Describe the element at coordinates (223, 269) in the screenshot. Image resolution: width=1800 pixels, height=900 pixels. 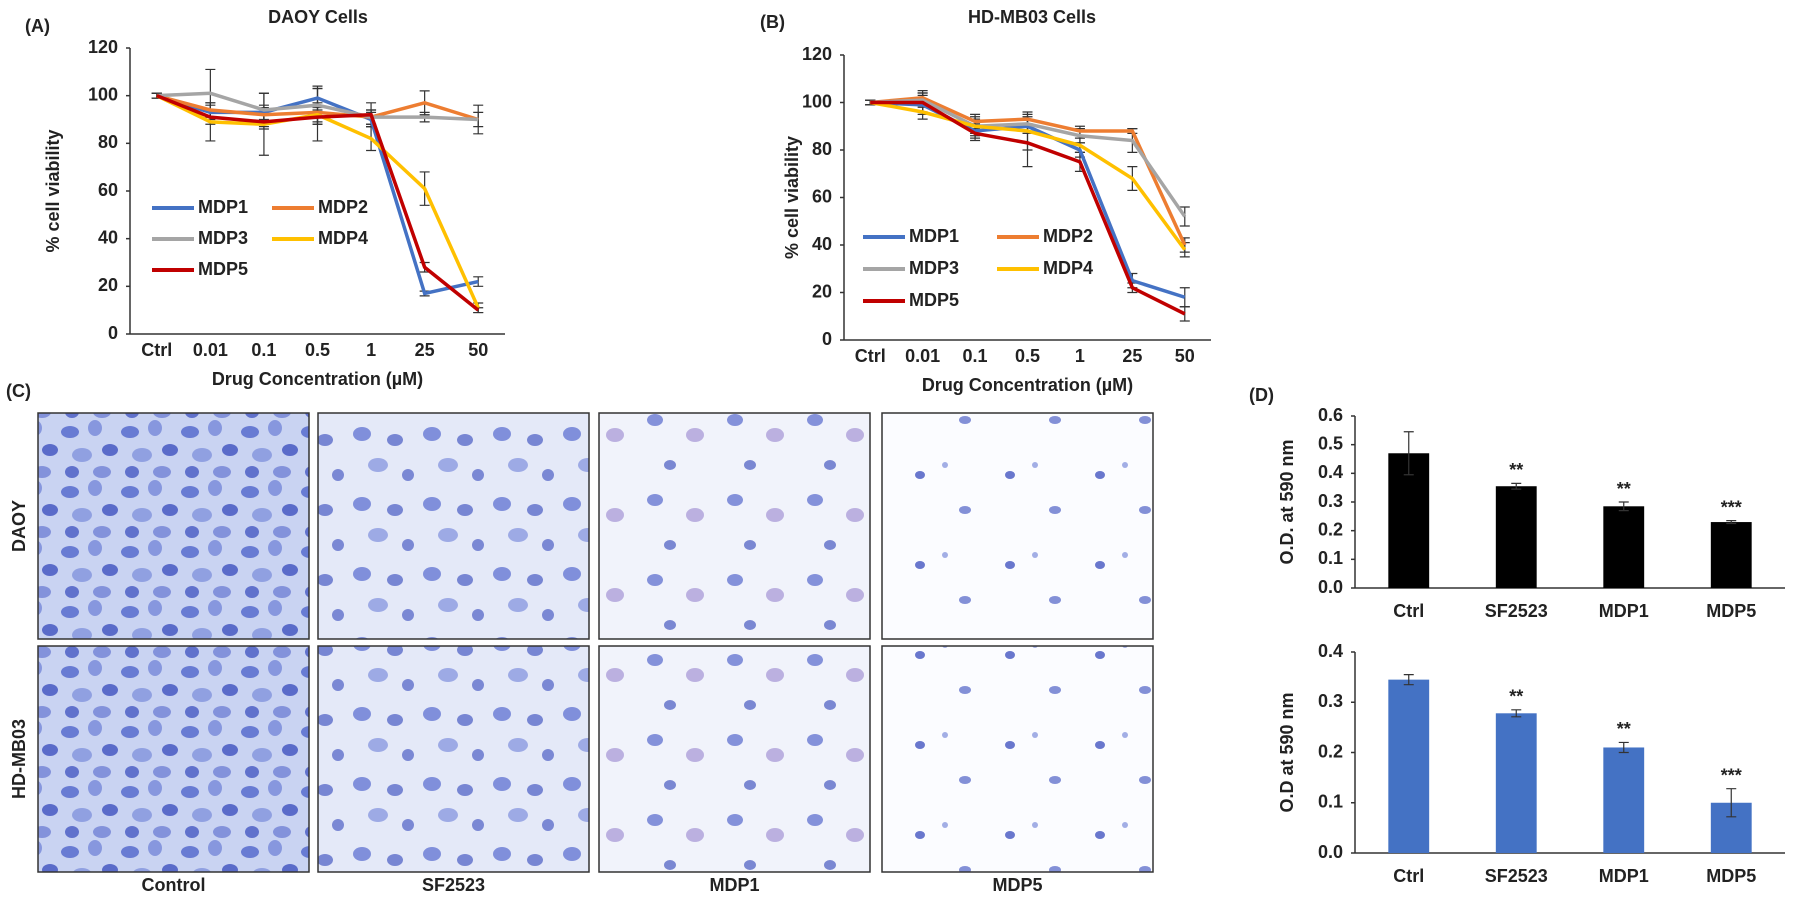
I see `legend-label: MDP5` at that location.